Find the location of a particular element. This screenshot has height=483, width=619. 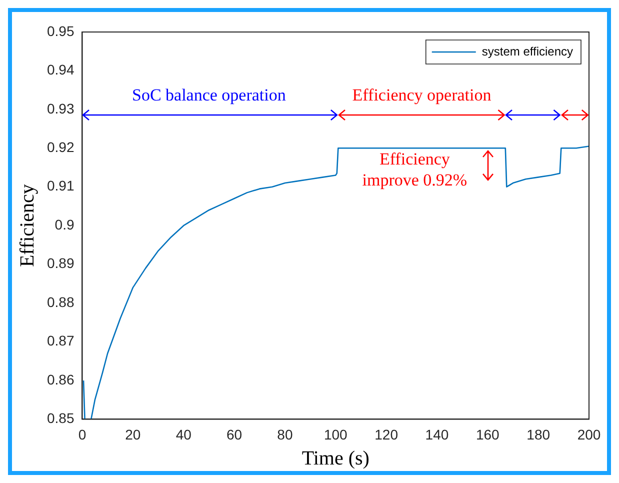

x-tick-label: 80 is located at coordinates (285, 434).